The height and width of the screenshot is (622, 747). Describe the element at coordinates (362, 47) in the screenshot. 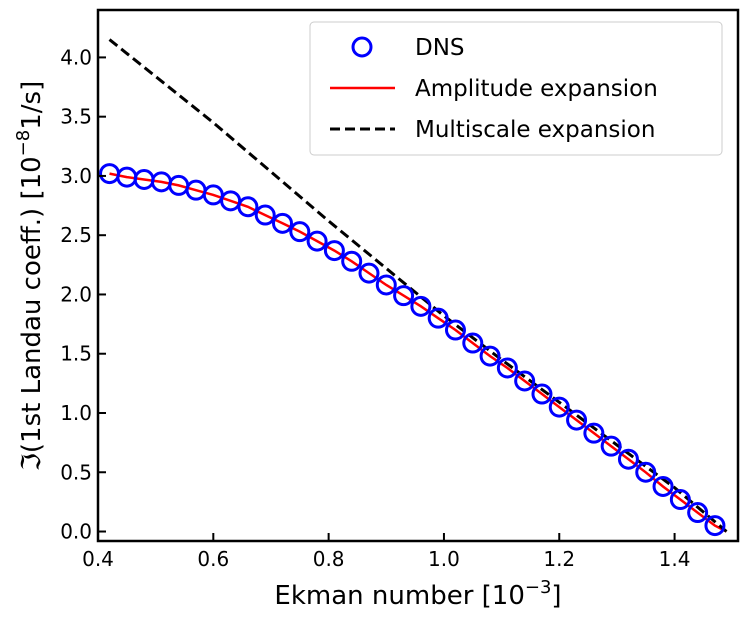

I see `legend-marker-dns` at that location.